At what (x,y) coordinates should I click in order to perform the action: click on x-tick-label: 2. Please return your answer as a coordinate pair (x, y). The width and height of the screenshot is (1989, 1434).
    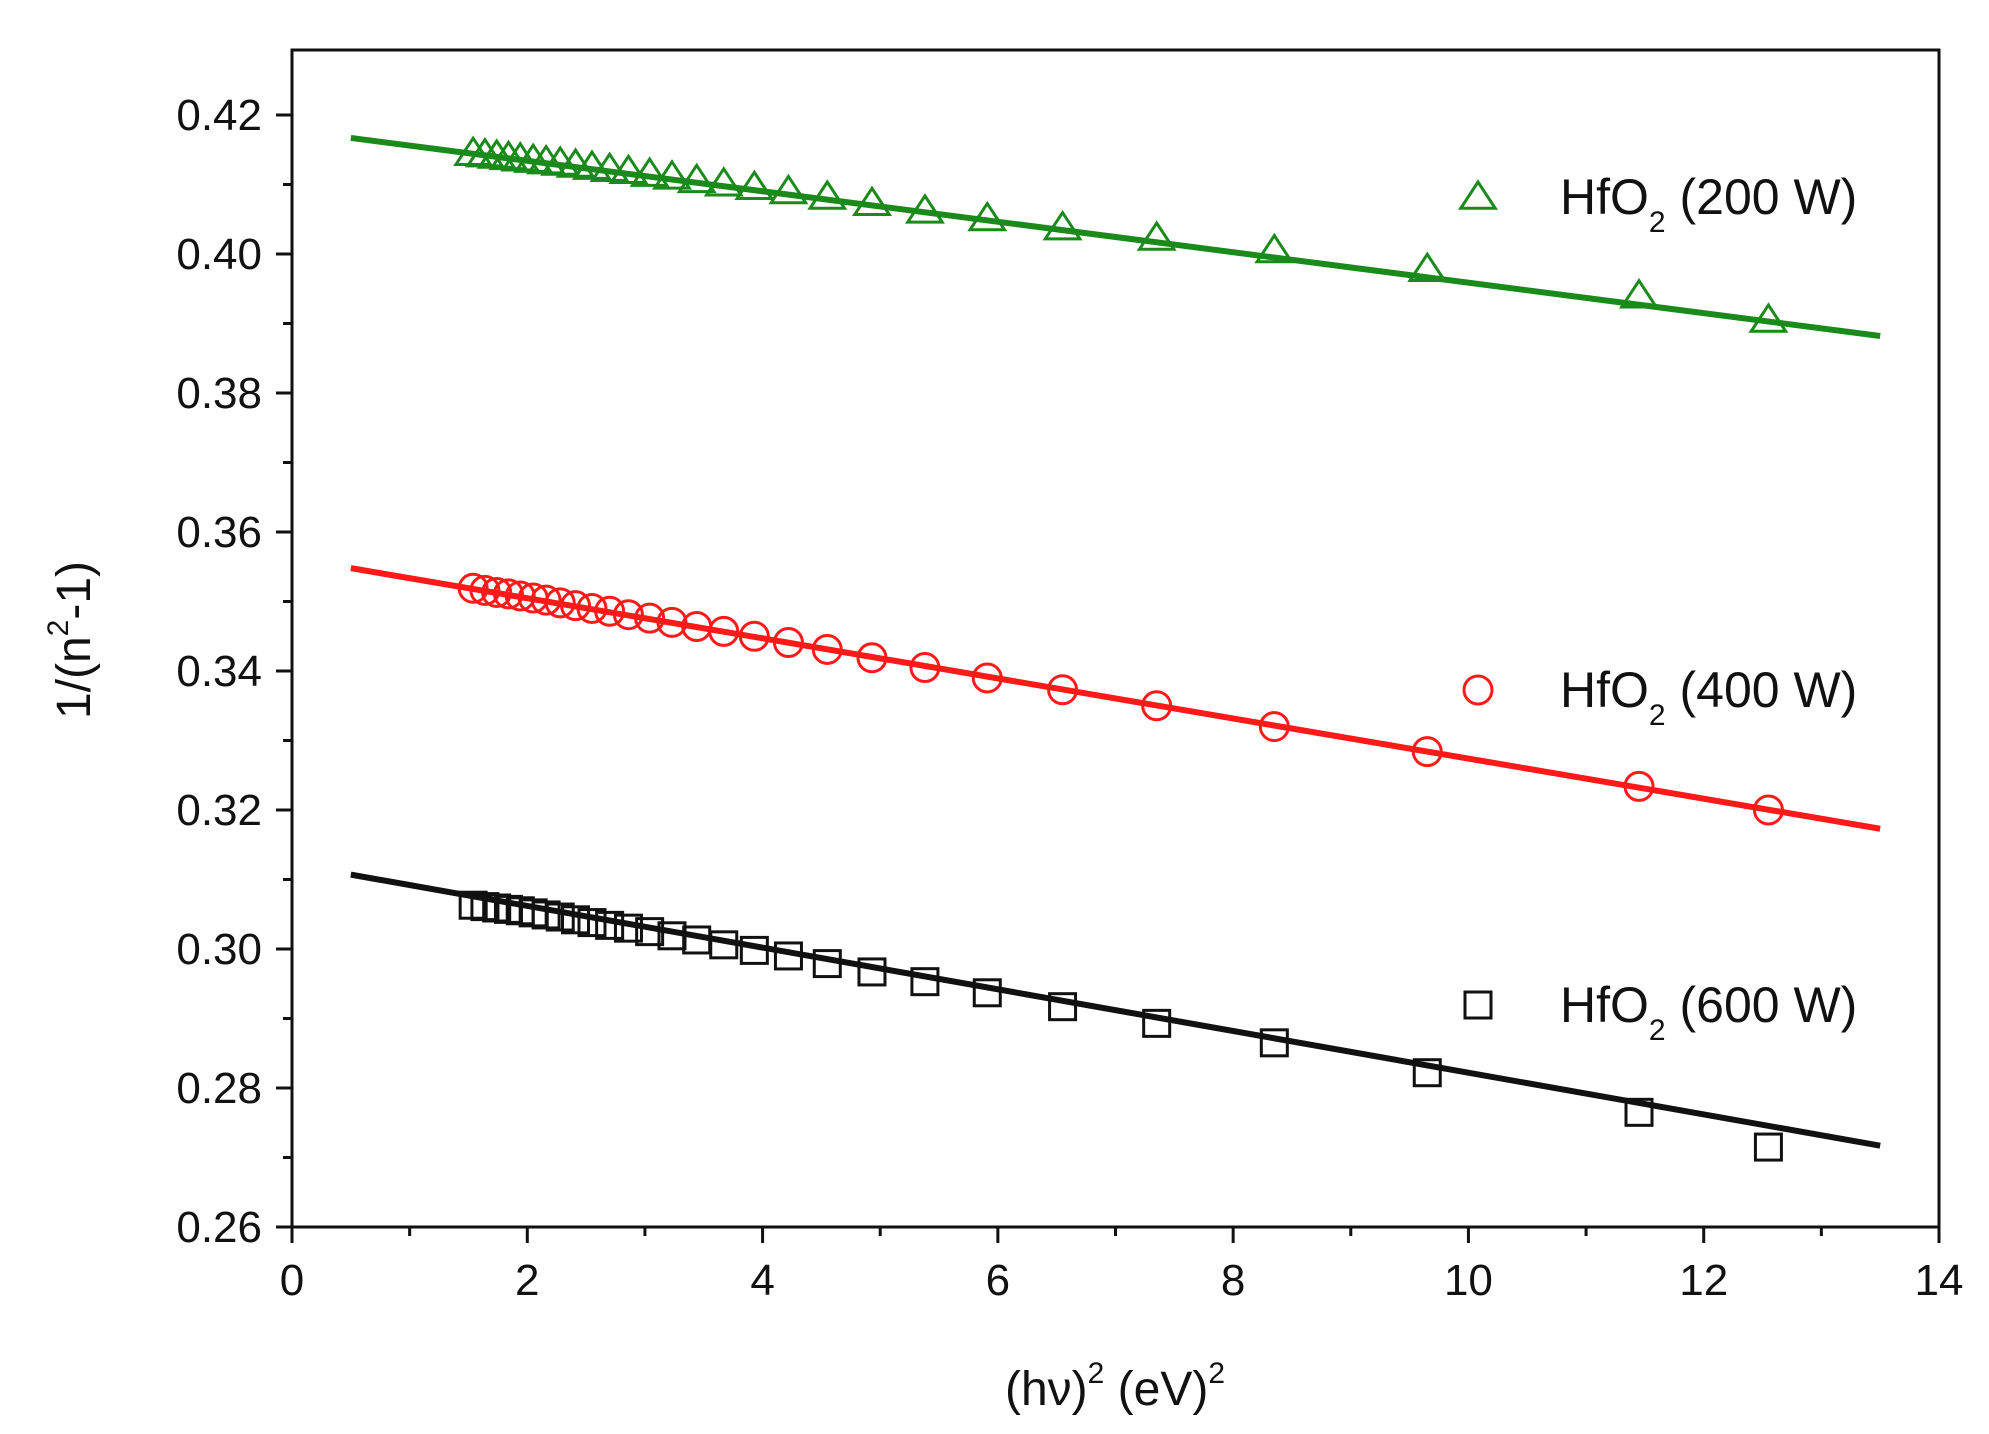
    Looking at the image, I should click on (527, 1280).